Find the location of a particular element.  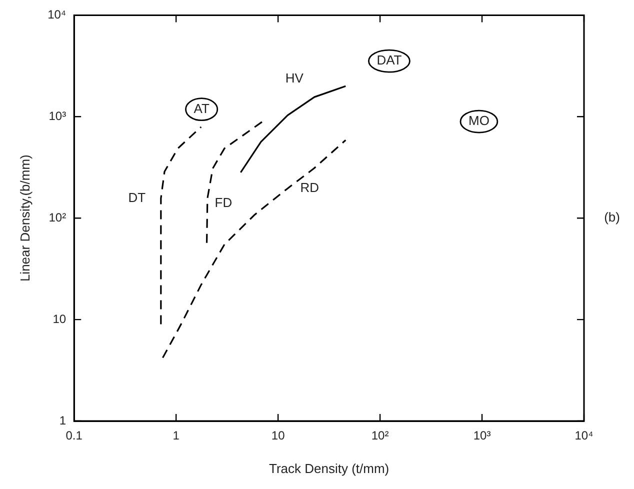

x-axis-title: Track Density (t/mm) is located at coordinates (329, 468).